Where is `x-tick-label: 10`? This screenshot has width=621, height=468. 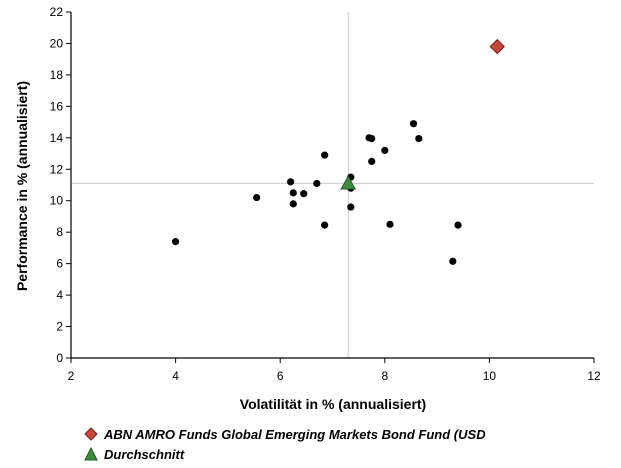
x-tick-label: 10 is located at coordinates (490, 376).